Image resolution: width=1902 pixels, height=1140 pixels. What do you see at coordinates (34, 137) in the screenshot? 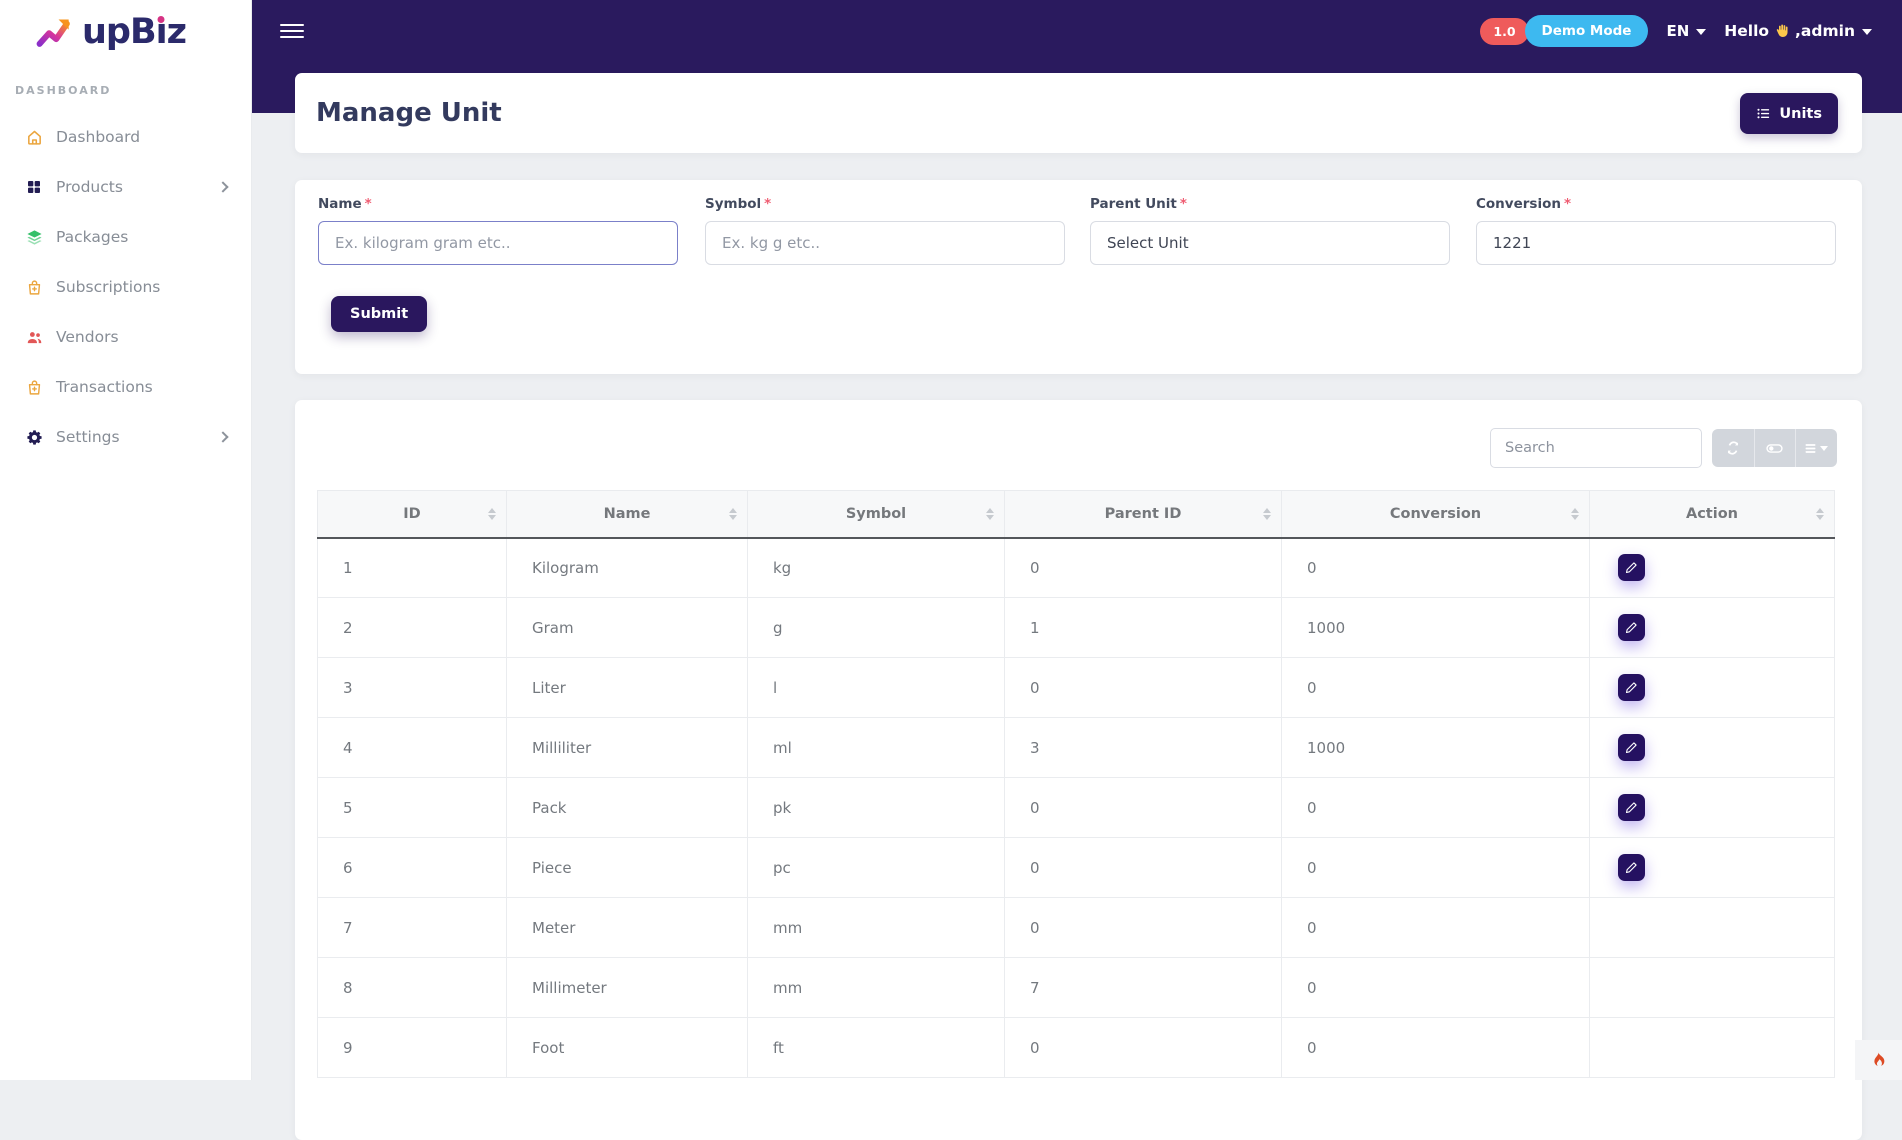
I see `home-icon` at bounding box center [34, 137].